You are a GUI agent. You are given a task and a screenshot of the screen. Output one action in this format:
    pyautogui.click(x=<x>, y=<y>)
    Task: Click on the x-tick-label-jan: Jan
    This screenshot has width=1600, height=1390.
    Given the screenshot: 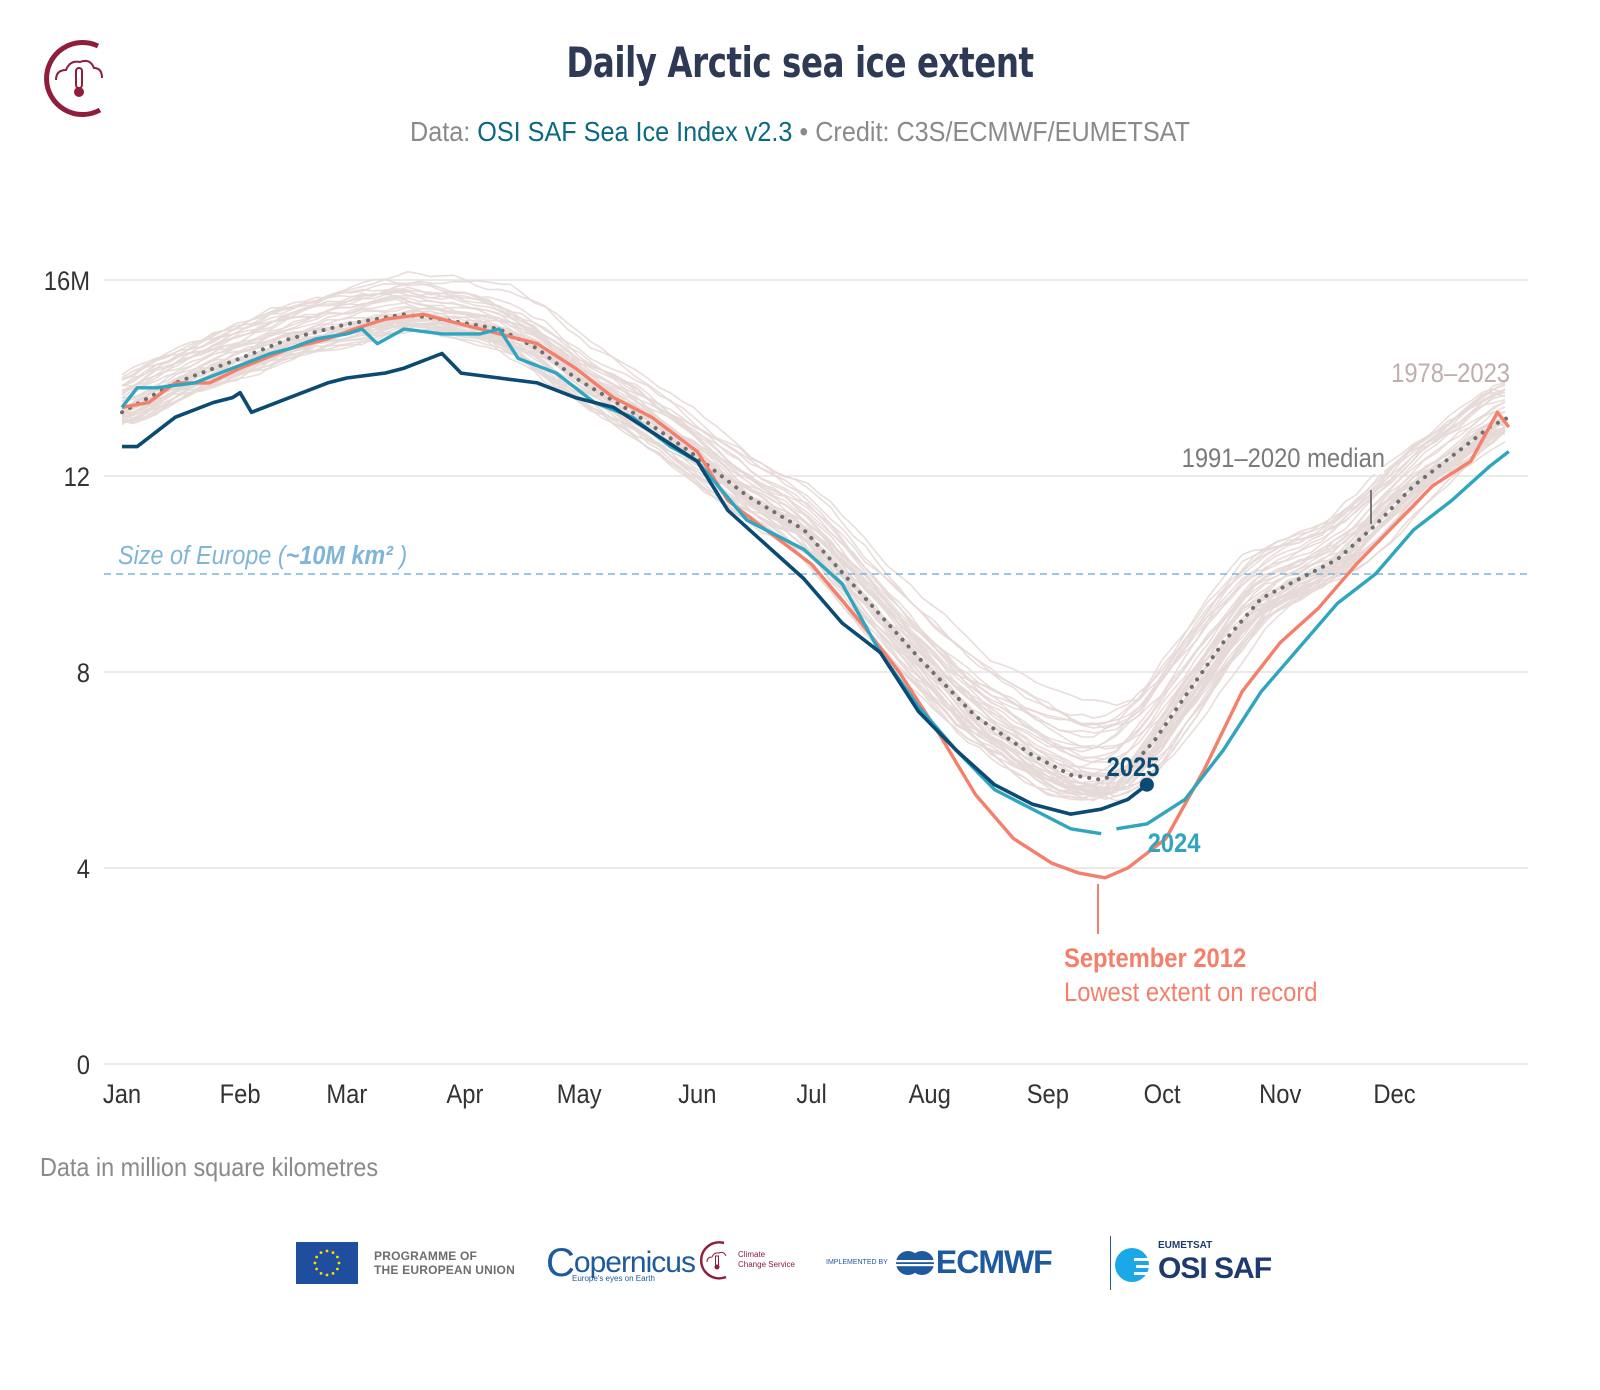 What is the action you would take?
    pyautogui.click(x=122, y=1095)
    